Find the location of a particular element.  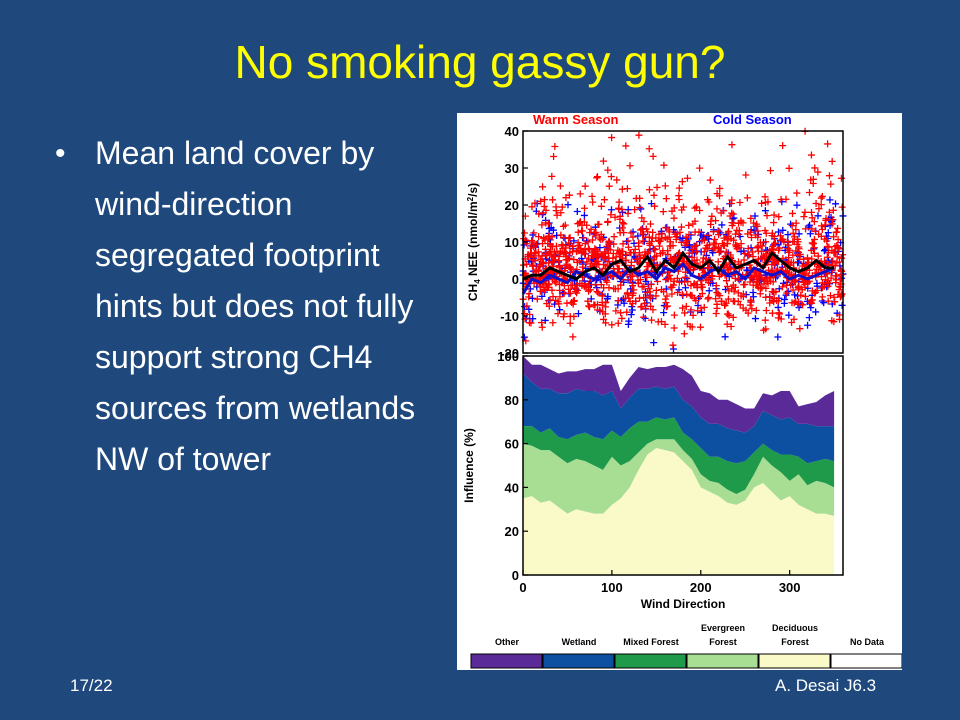

x-tick-label: 200 is located at coordinates (701, 587).